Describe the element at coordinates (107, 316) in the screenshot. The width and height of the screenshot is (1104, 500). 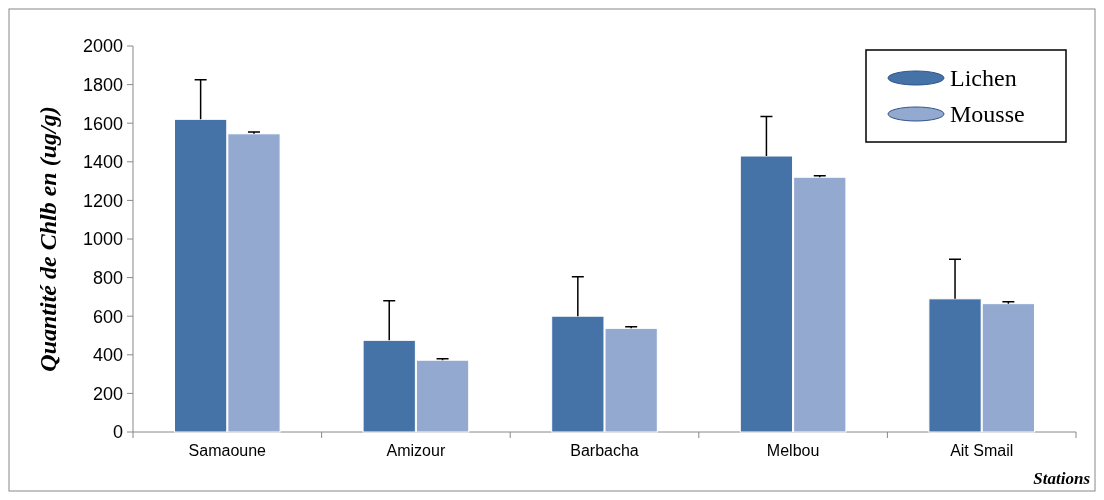
I see `y-tick-label: 600` at that location.